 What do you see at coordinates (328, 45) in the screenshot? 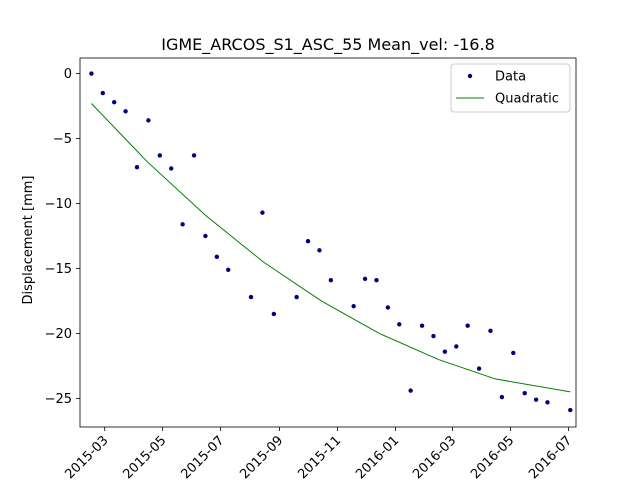
I see `chart-title: IGME_ARCOS_S1_ASC_55 Mean_vel: -16.8` at bounding box center [328, 45].